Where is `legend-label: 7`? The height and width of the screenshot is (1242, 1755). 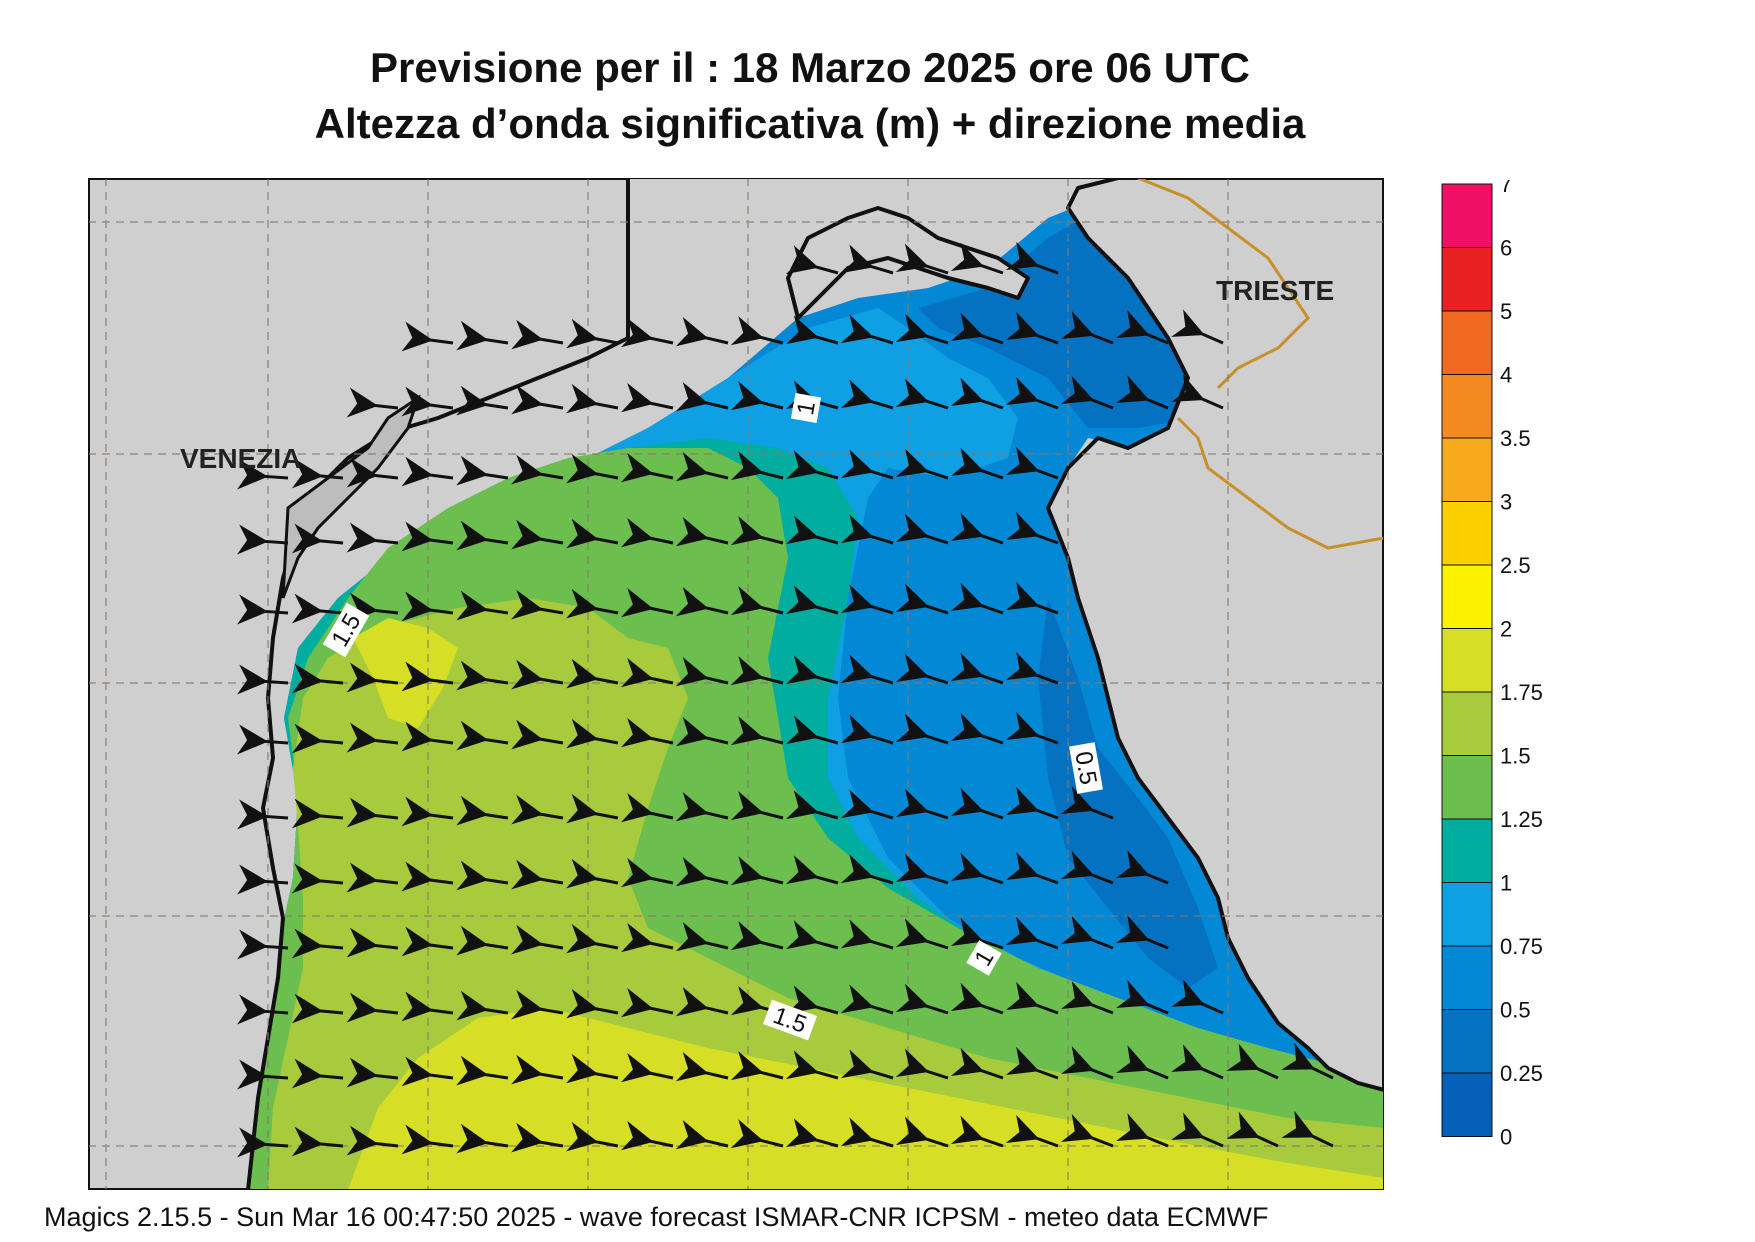
legend-label: 7 is located at coordinates (1506, 188).